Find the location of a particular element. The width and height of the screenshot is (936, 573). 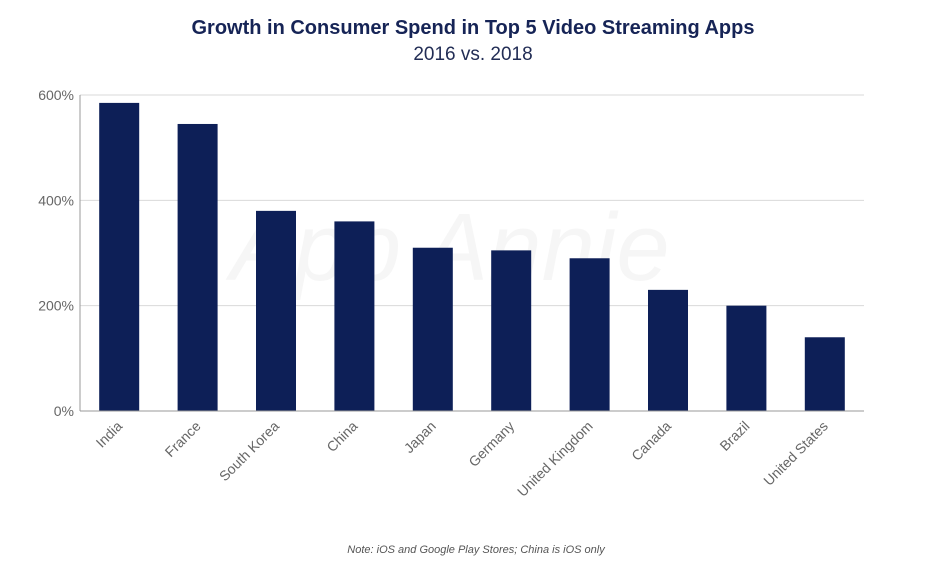

x-tick-label: India is located at coordinates (109, 434).